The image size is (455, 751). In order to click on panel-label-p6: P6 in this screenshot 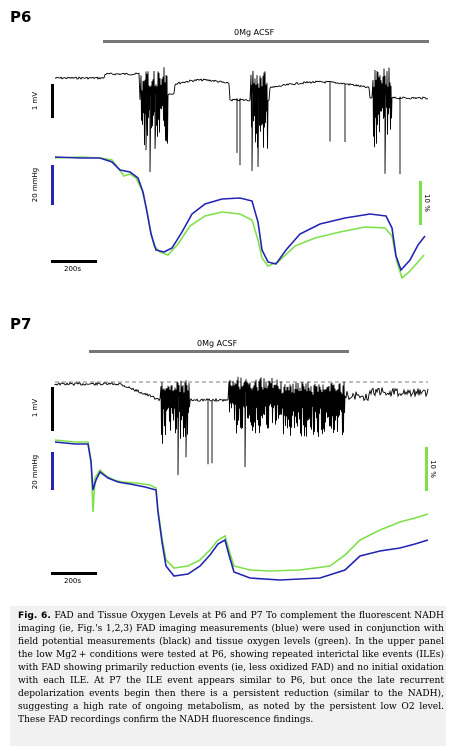, I will do `click(21, 17)`.